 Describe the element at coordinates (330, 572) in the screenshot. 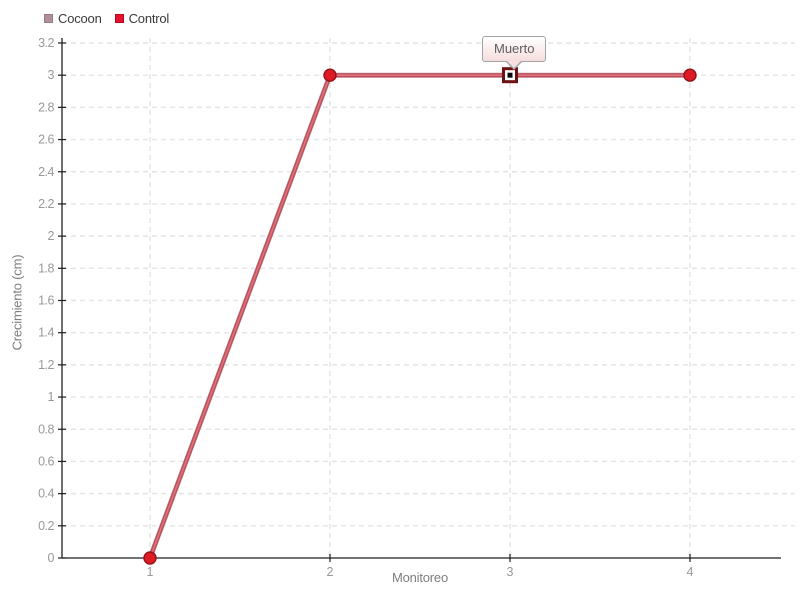

I see `x-tick-label: 2` at that location.